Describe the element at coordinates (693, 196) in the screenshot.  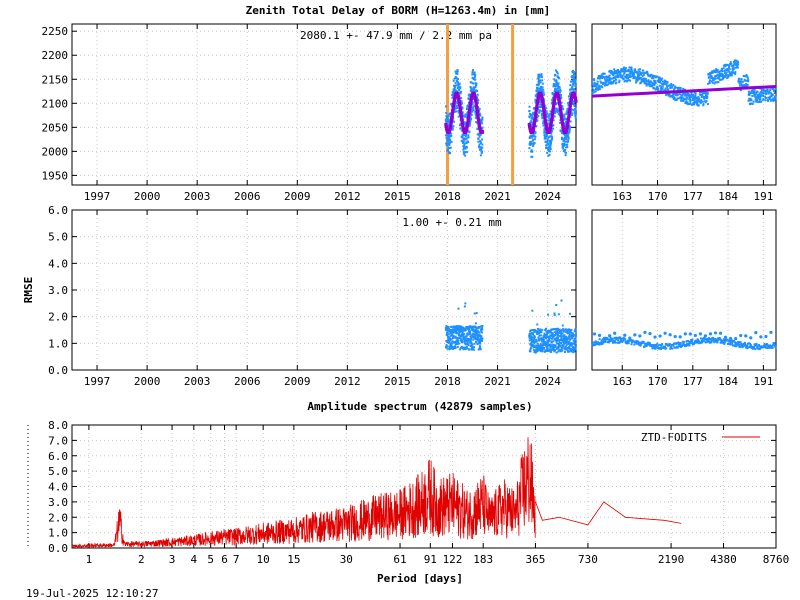
I see `x-tick-label: 177` at that location.